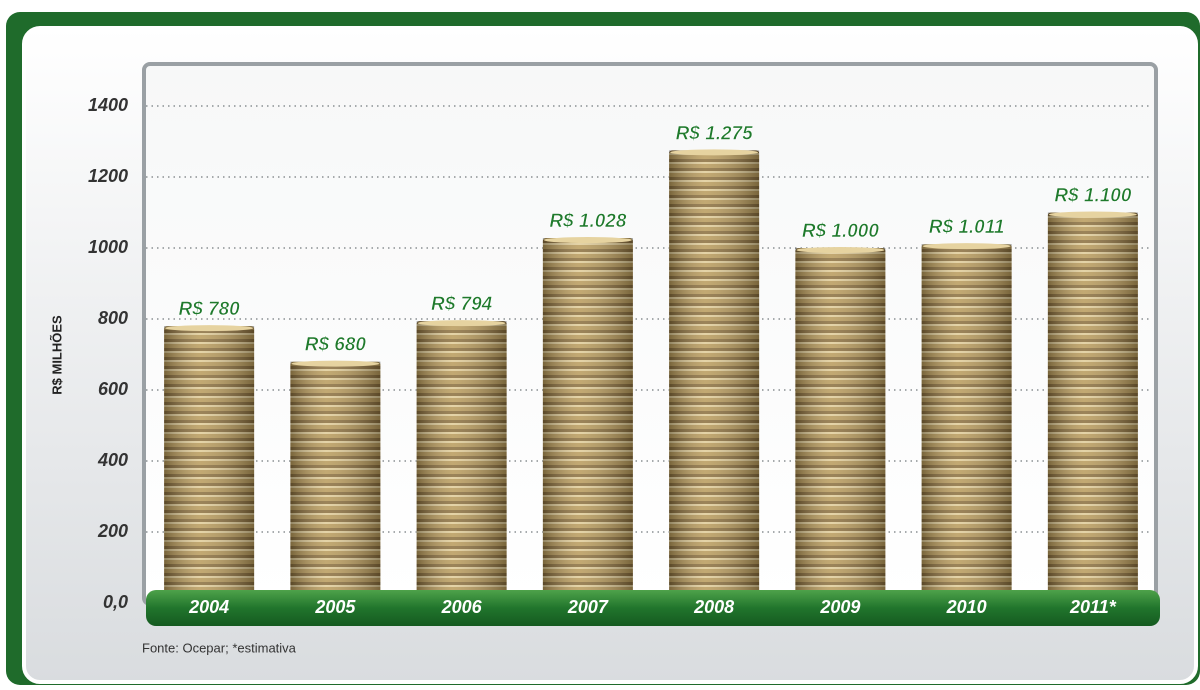  Describe the element at coordinates (208, 607) in the screenshot. I see `x-tick-label: 2004` at that location.